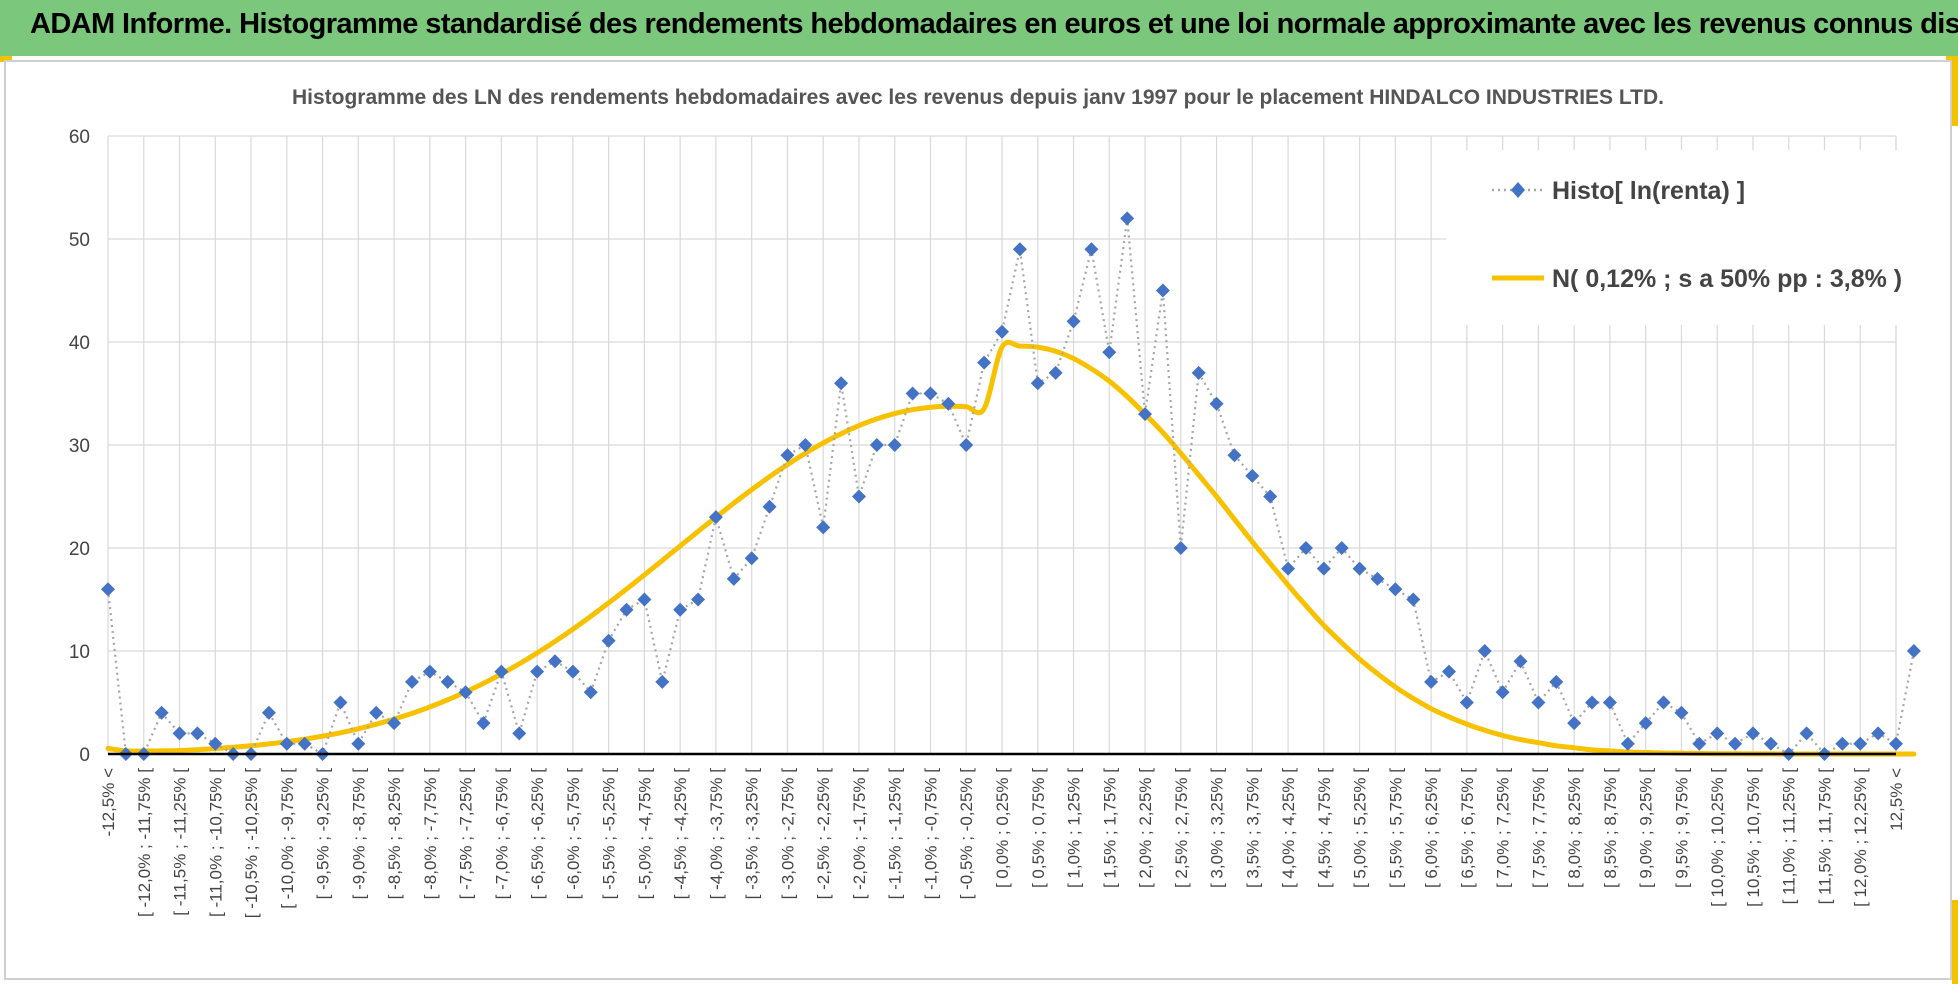 Image resolution: width=1958 pixels, height=984 pixels. What do you see at coordinates (323, 834) in the screenshot?
I see `x-tick-label: [ -9,5% ; -9,25% [` at bounding box center [323, 834].